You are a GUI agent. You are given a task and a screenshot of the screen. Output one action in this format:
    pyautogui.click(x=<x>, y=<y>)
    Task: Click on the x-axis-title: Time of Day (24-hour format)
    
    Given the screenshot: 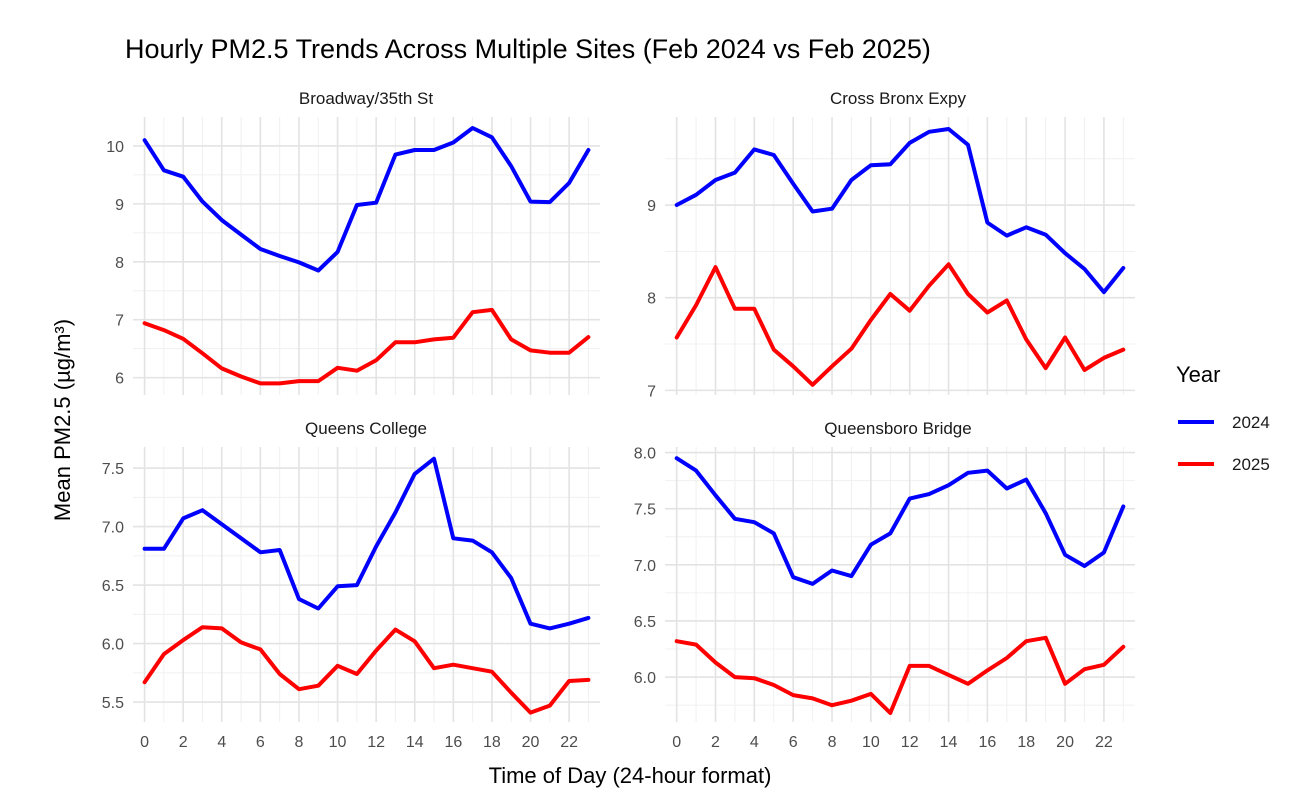 What is the action you would take?
    pyautogui.click(x=630, y=775)
    